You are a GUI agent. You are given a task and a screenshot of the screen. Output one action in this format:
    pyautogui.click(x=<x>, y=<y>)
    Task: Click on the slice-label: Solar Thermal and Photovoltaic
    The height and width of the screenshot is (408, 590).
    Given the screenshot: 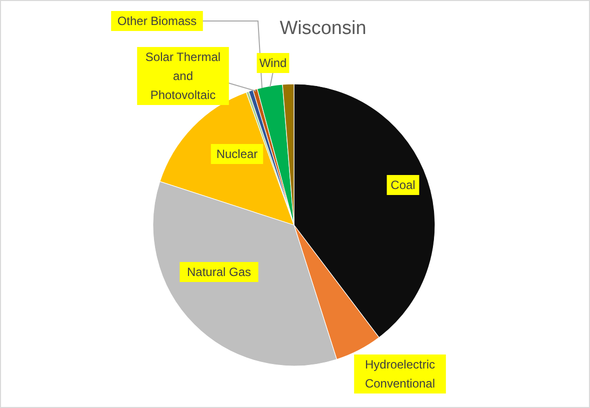 What is the action you would take?
    pyautogui.click(x=183, y=76)
    